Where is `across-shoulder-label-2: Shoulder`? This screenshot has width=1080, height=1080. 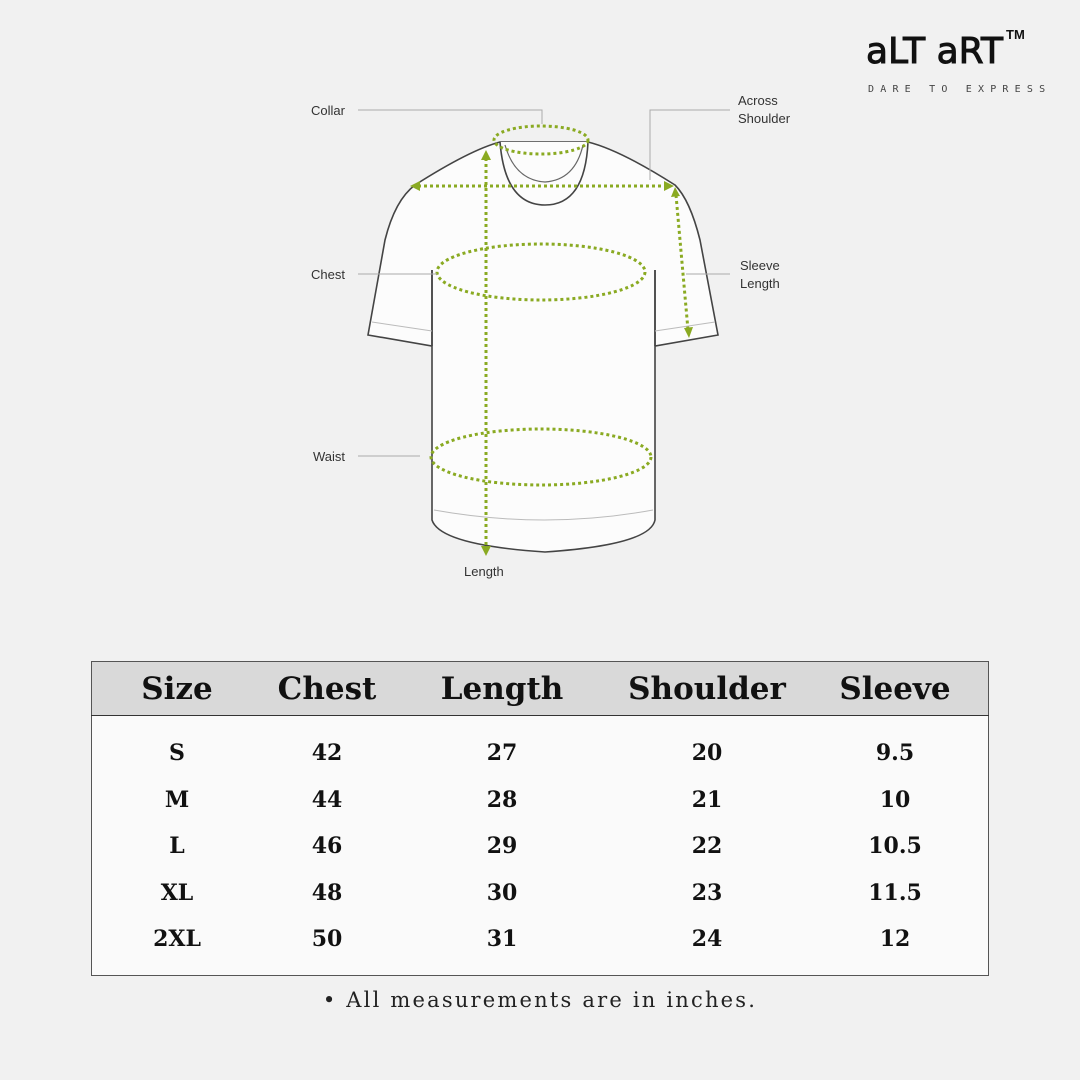
across-shoulder-label-2: Shoulder is located at coordinates (764, 118).